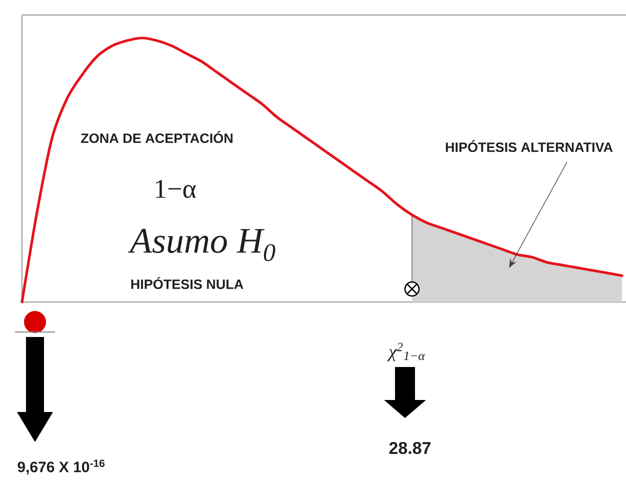  I want to click on text: 9,676 X 10$^{-16}$, so click(61, 467).